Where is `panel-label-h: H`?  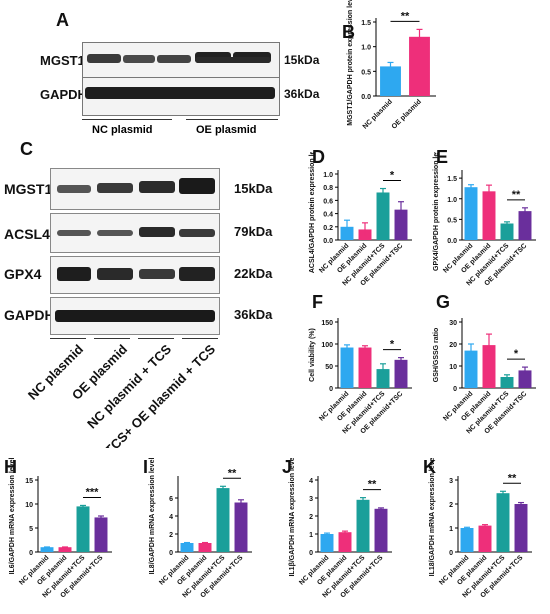
panel-label-h: H is located at coordinates (10, 467).